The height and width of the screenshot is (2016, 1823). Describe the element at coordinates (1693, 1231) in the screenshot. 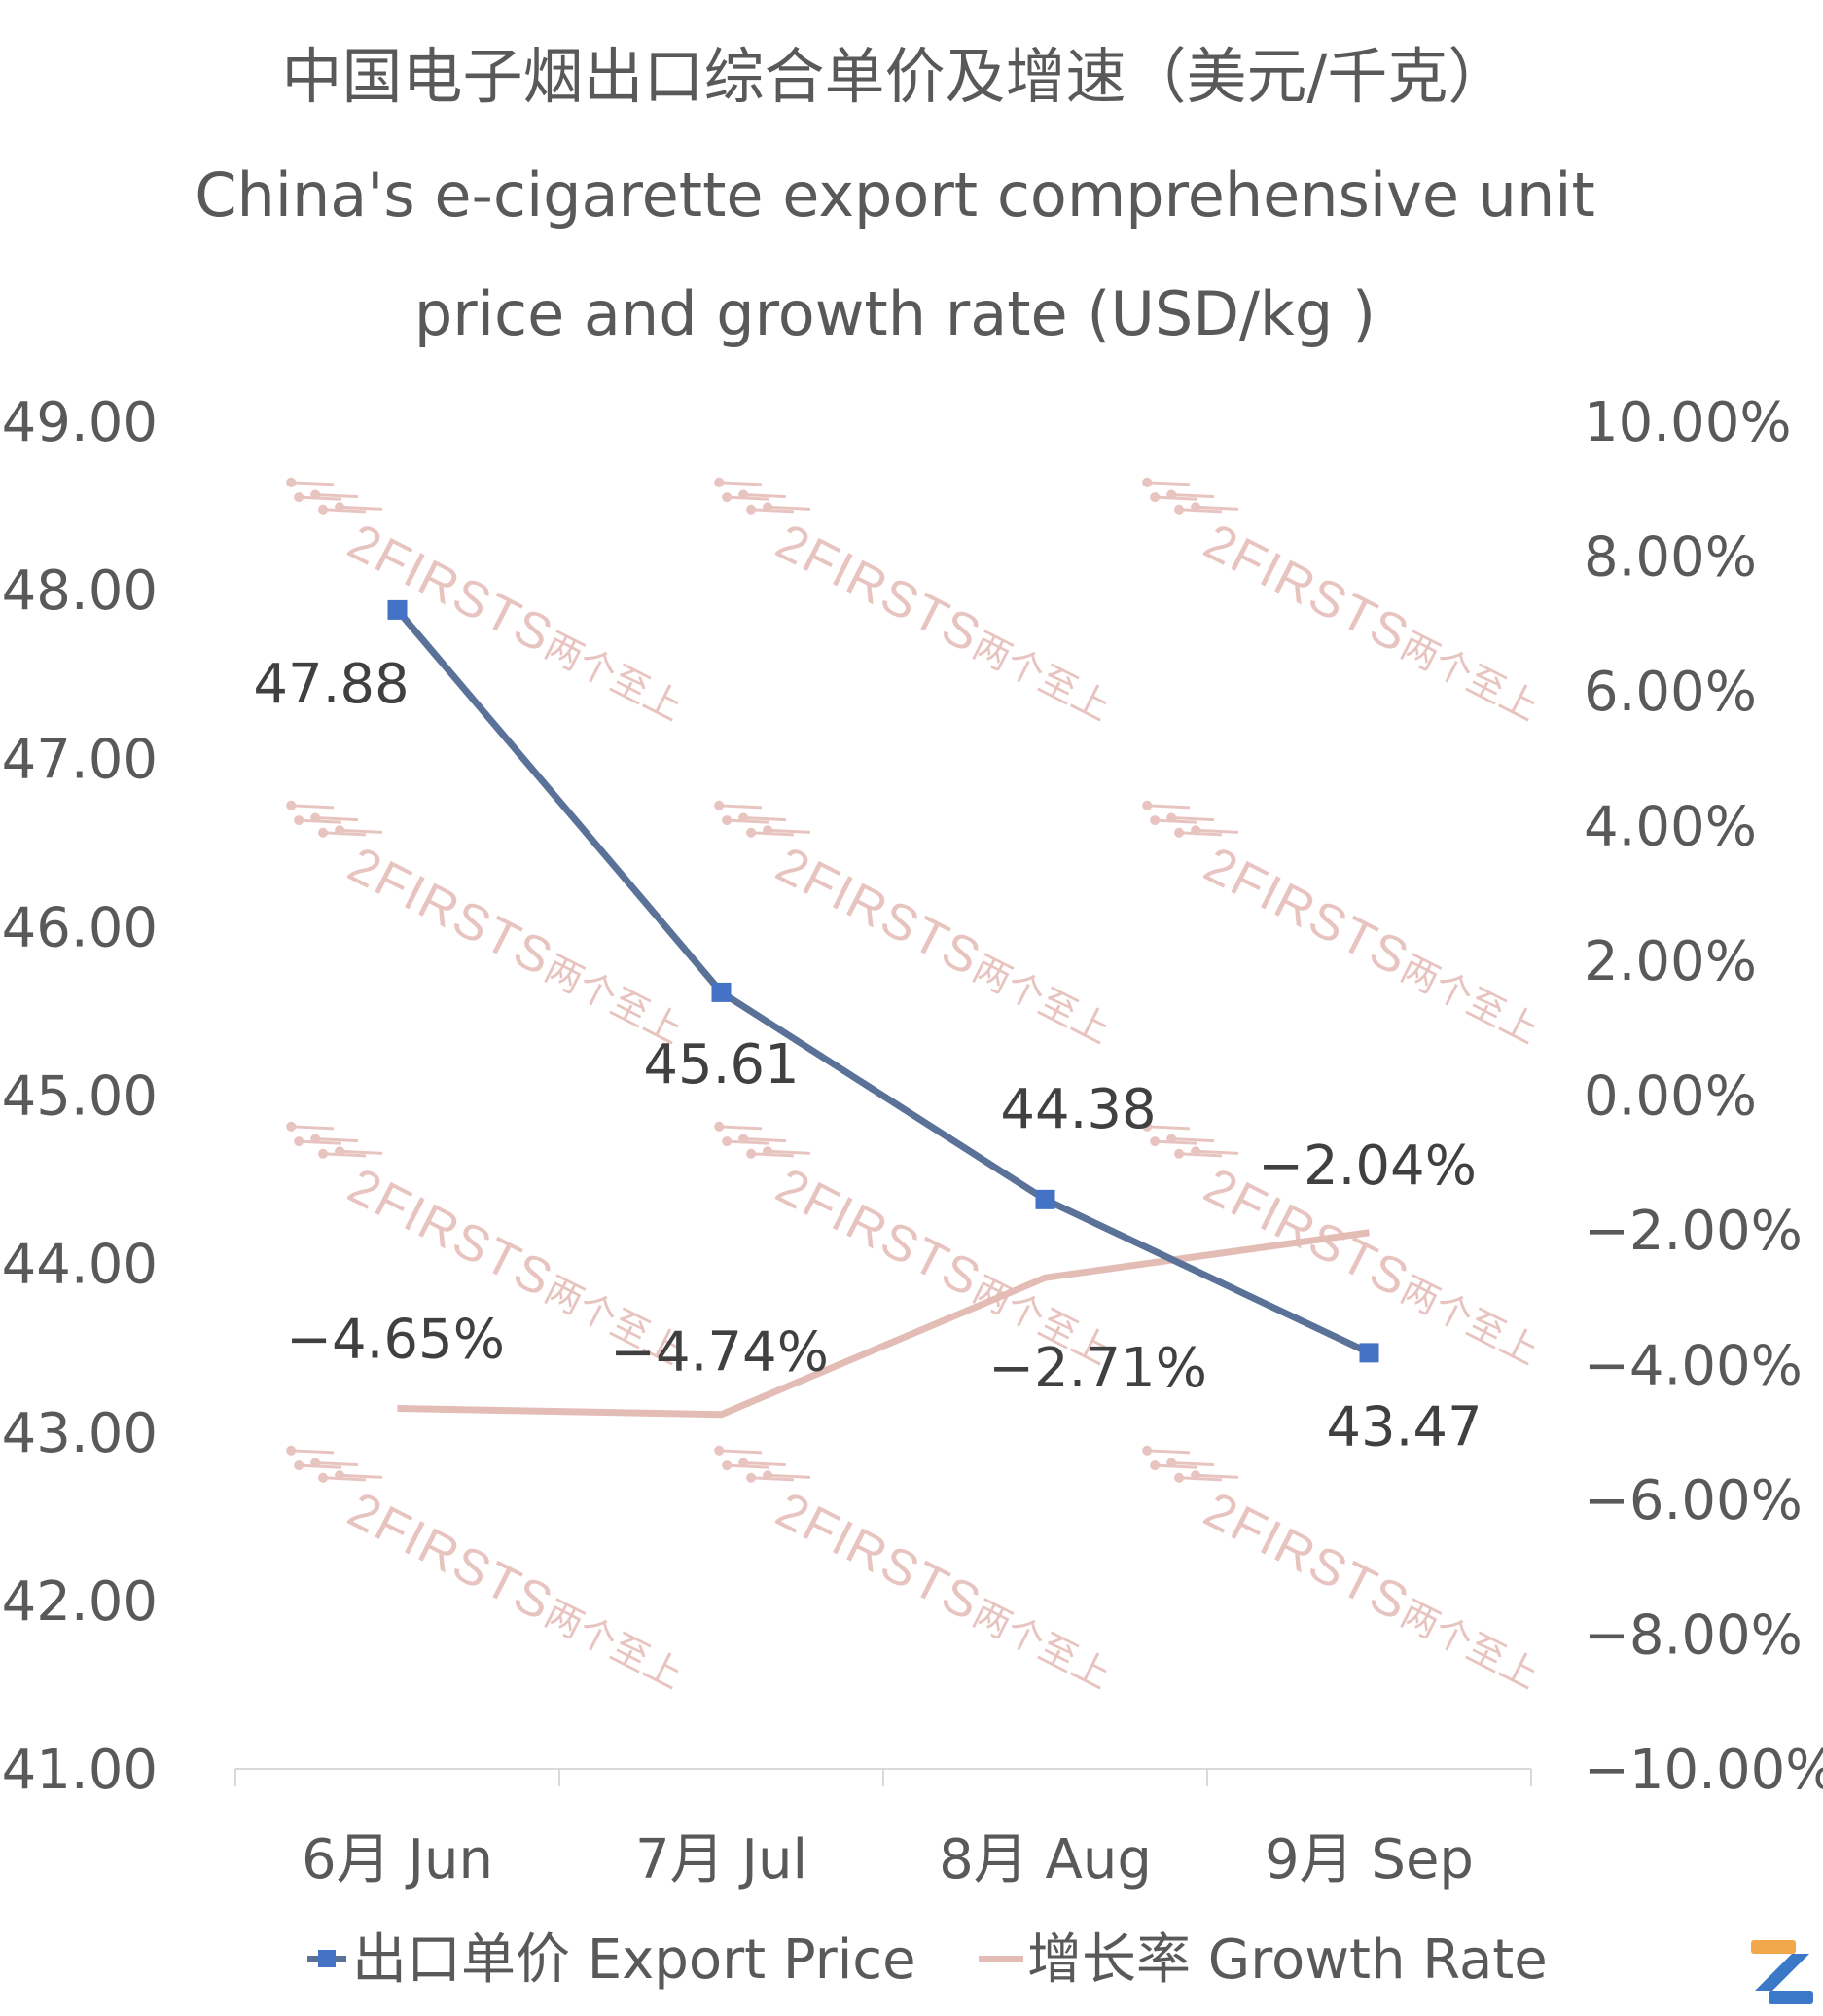

I see `y-right-tick-label: −2.00%` at that location.